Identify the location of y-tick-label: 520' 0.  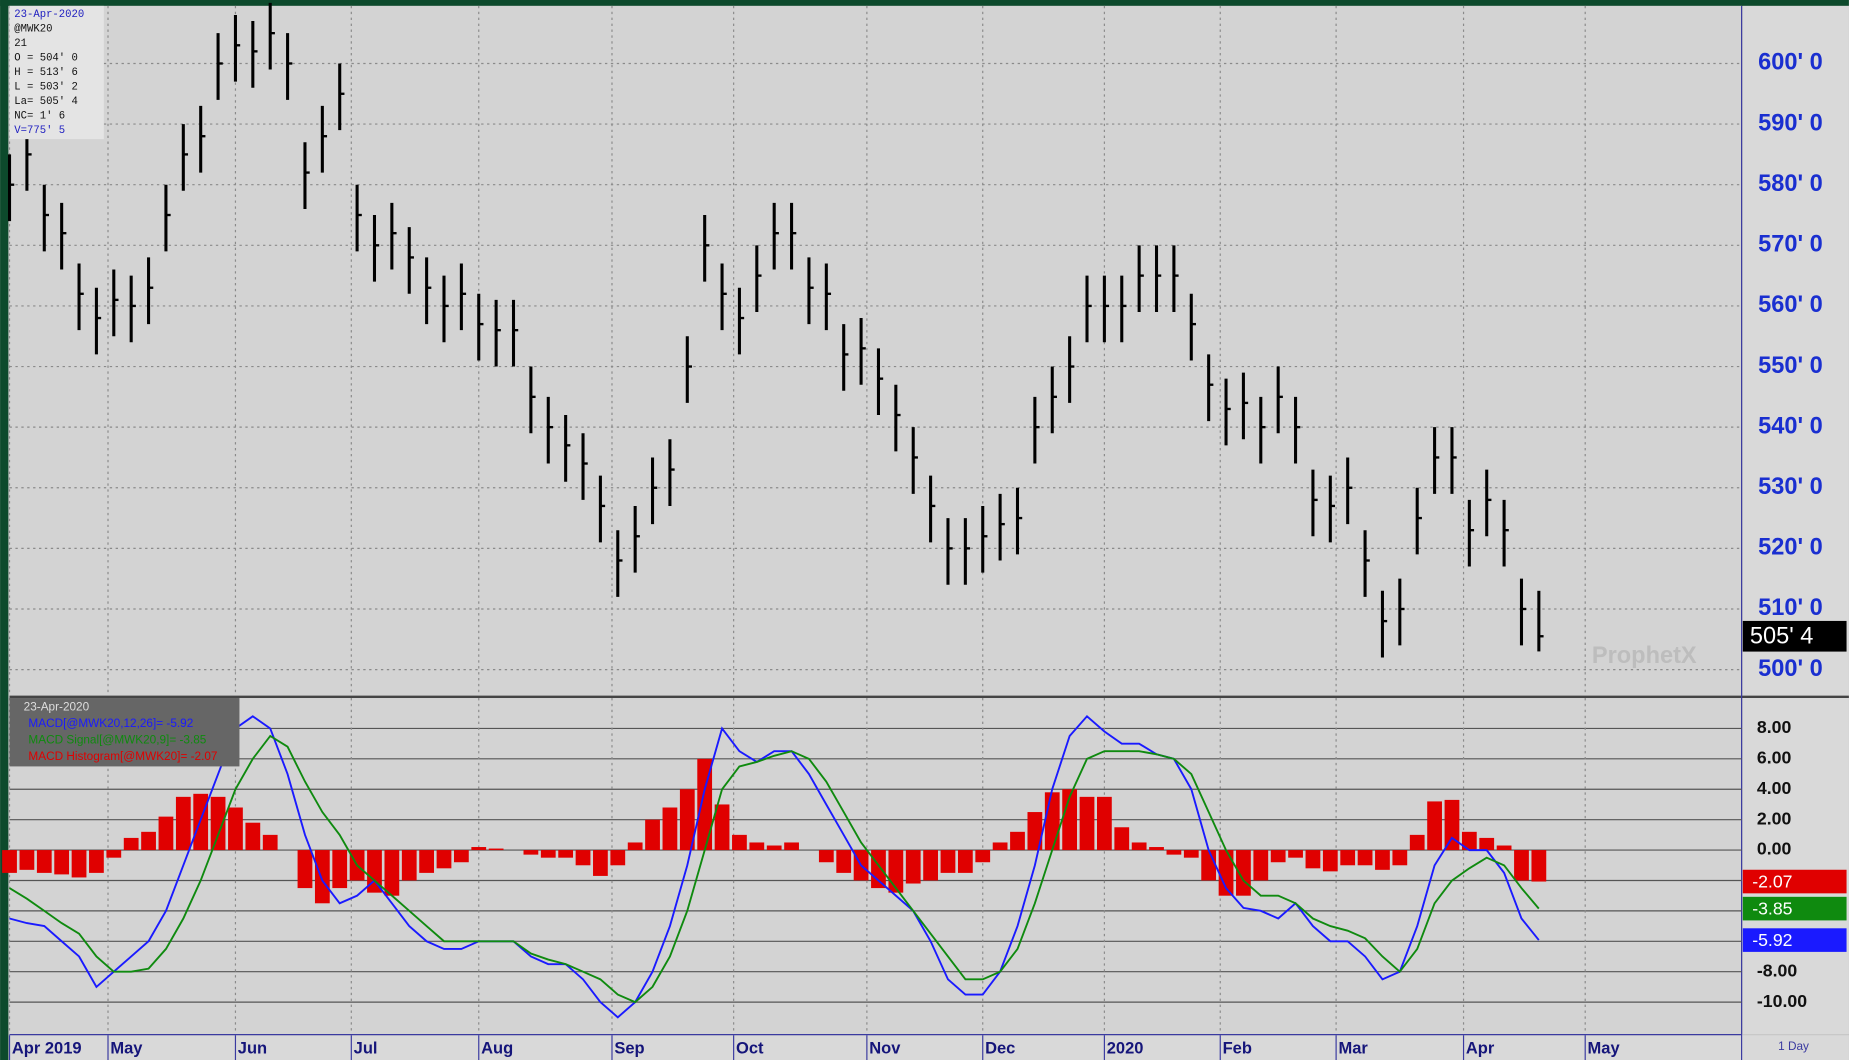
(1790, 547).